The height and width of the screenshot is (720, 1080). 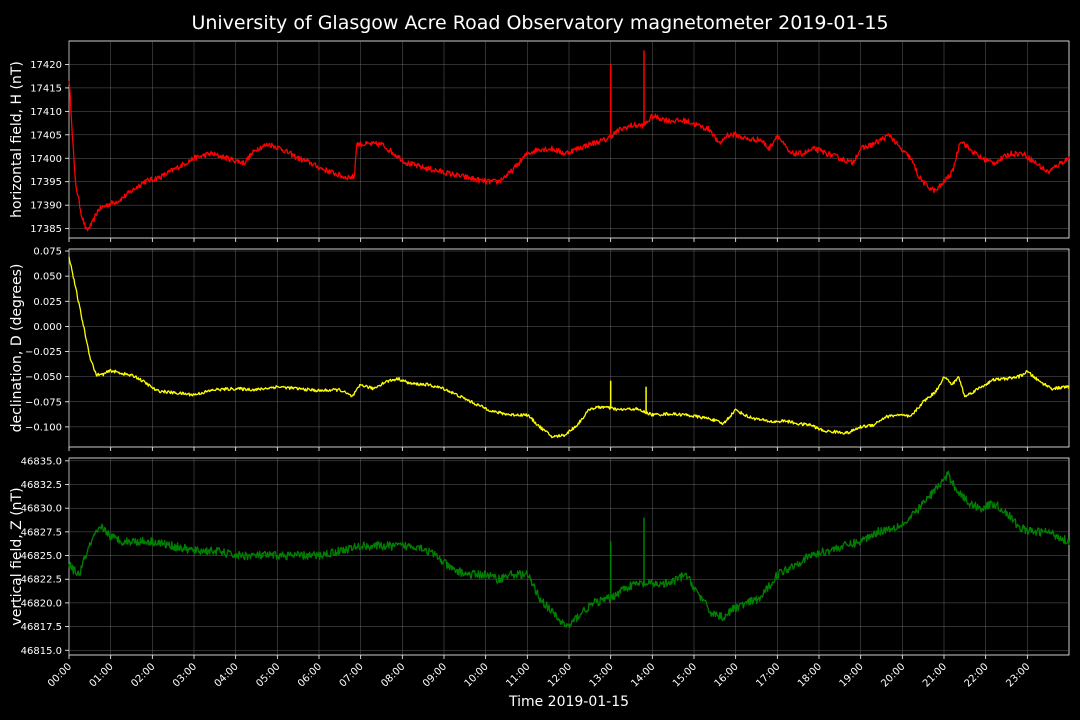 What do you see at coordinates (47, 327) in the screenshot?
I see `y-tick-label: 0.000` at bounding box center [47, 327].